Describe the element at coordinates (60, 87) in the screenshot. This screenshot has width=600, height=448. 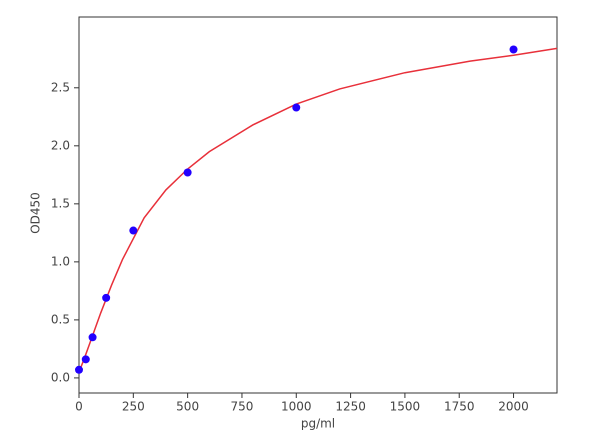
I see `y-tick-label: 2.5` at that location.